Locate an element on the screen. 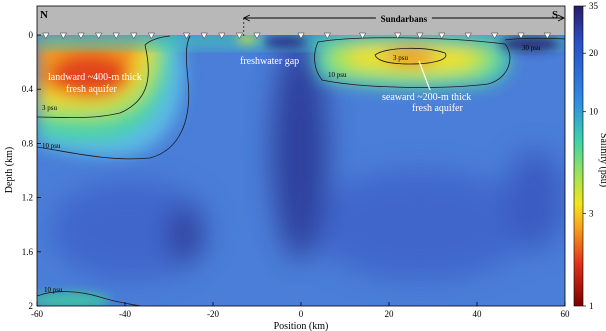  x-tick-label-6: 60 is located at coordinates (566, 314).